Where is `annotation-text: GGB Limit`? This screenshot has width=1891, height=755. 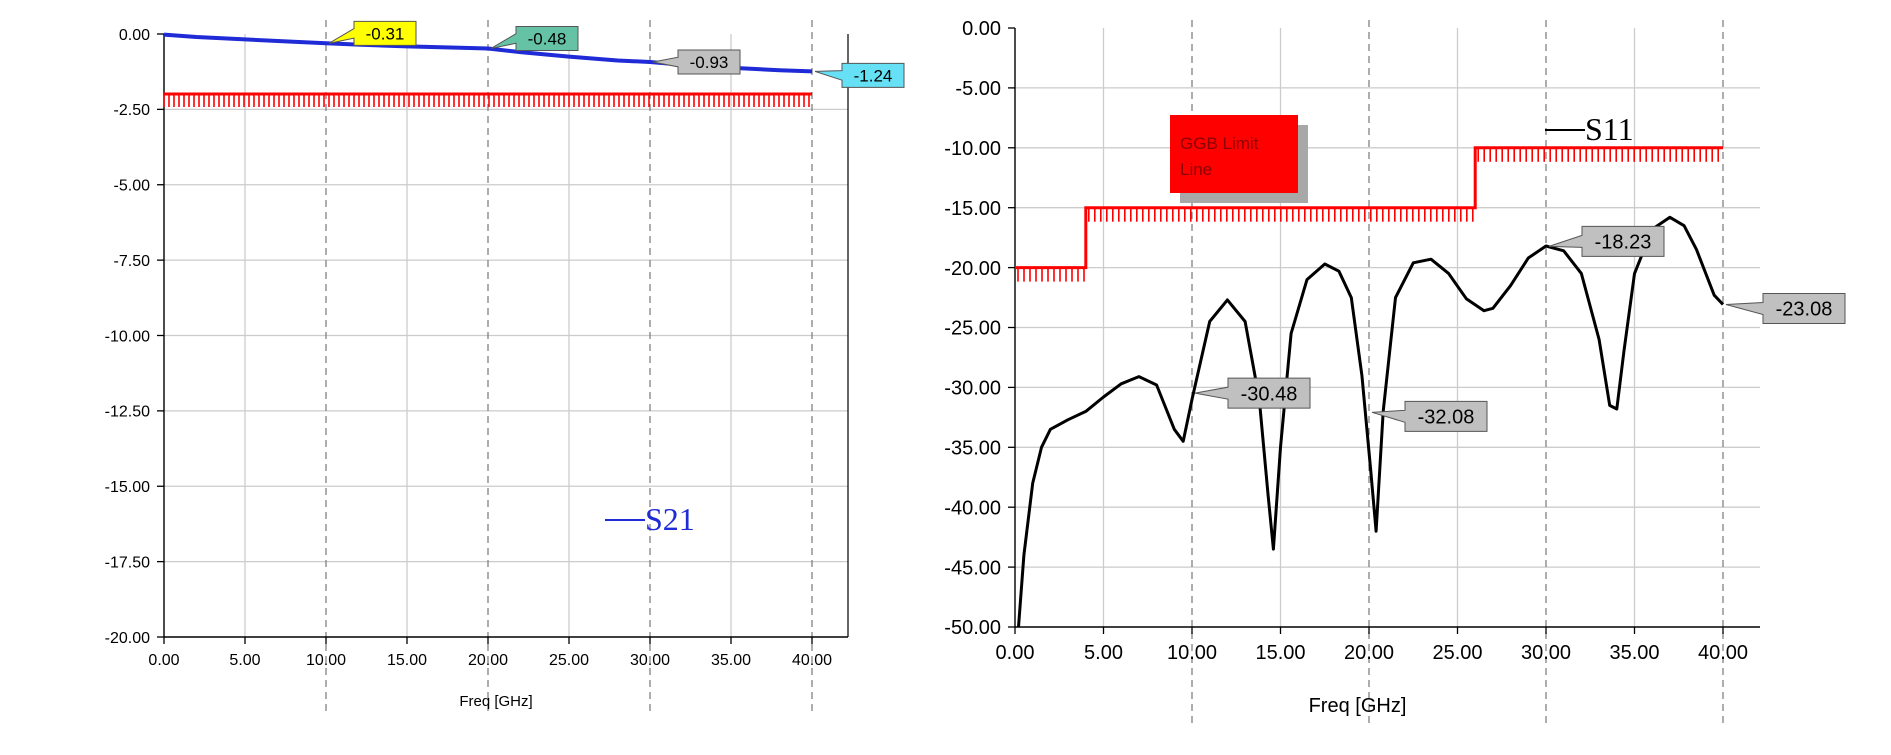
annotation-text: GGB Limit is located at coordinates (1219, 143).